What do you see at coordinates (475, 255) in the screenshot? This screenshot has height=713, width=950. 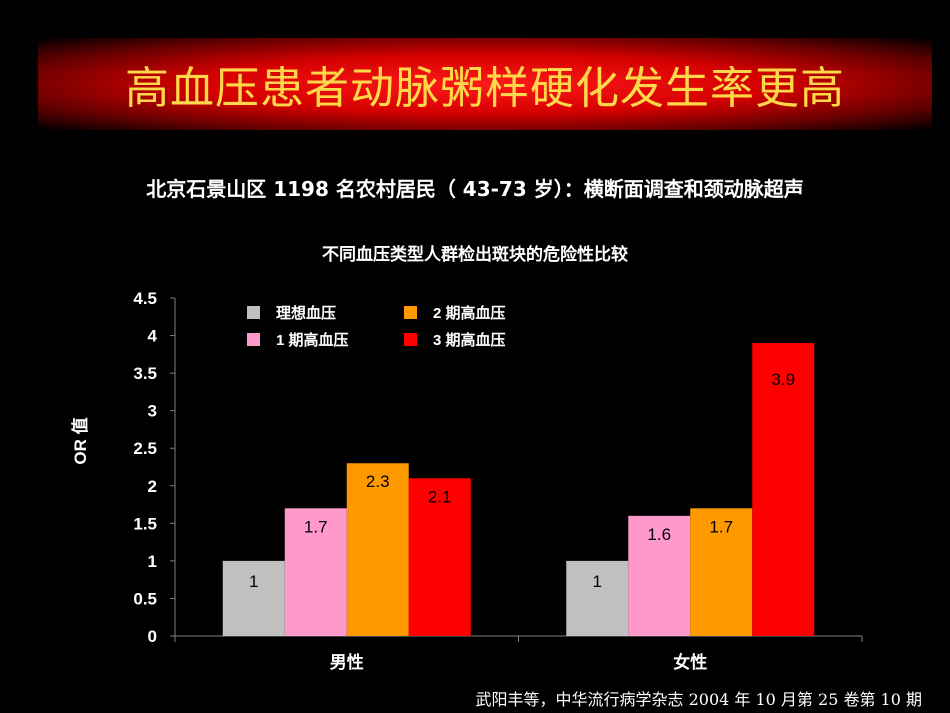 I see `chart-title: 不同血压类型人群检出斑块的危险性比较` at bounding box center [475, 255].